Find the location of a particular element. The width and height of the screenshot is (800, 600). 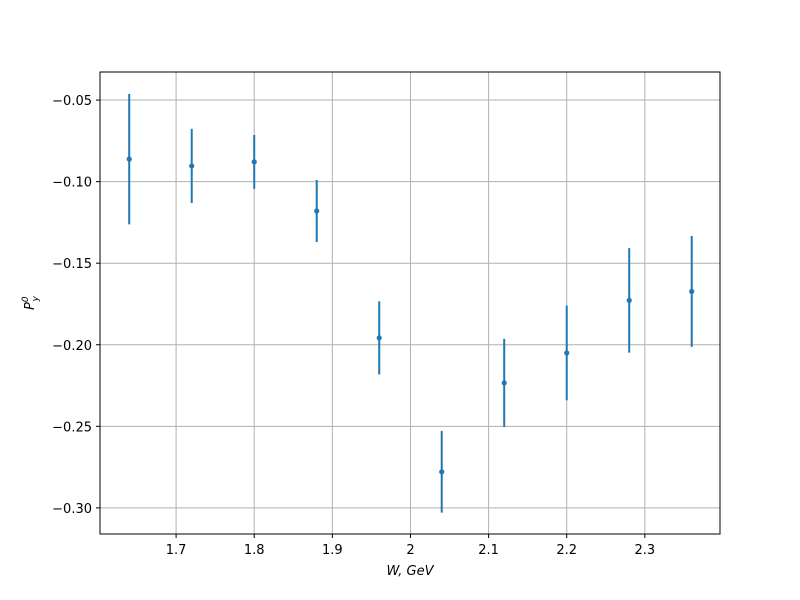

y-tick-label: −0.20 is located at coordinates (72, 346).